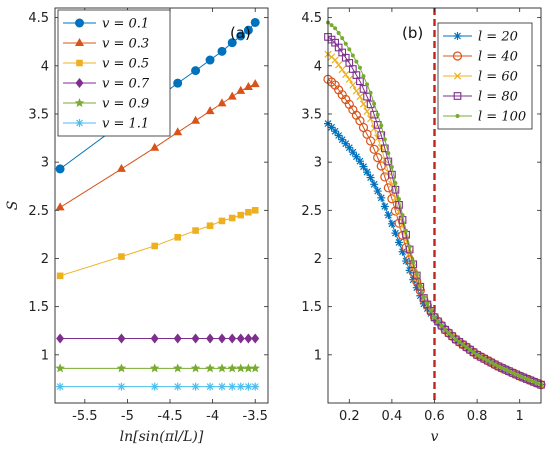 The width and height of the screenshot is (550, 453). What do you see at coordinates (106, 24) in the screenshot?
I see `legend-entry: v = 0.1` at bounding box center [106, 24].